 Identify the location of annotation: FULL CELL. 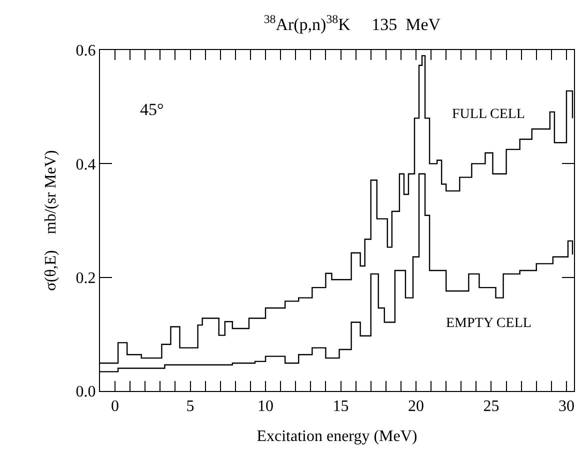
(488, 114).